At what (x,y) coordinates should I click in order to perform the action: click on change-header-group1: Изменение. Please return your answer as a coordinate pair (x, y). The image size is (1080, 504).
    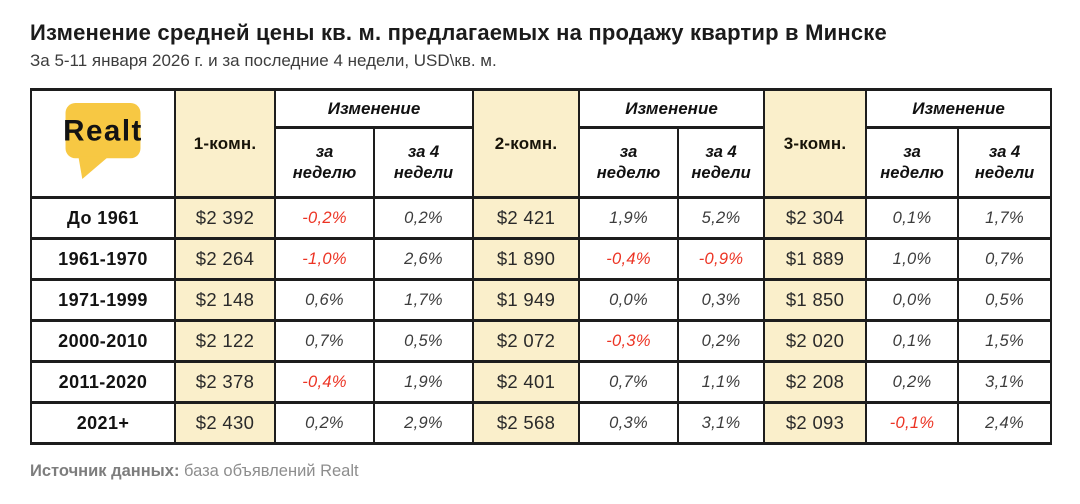
    Looking at the image, I should click on (374, 108).